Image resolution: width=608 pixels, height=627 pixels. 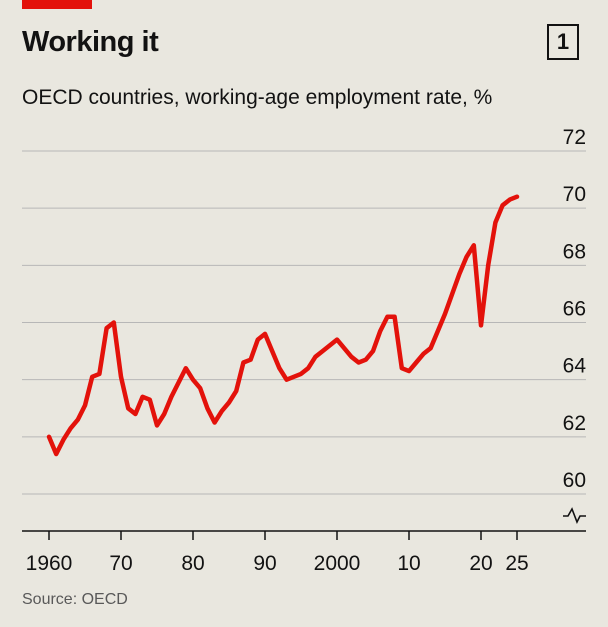 What do you see at coordinates (574, 194) in the screenshot?
I see `y-tick-label: 70` at bounding box center [574, 194].